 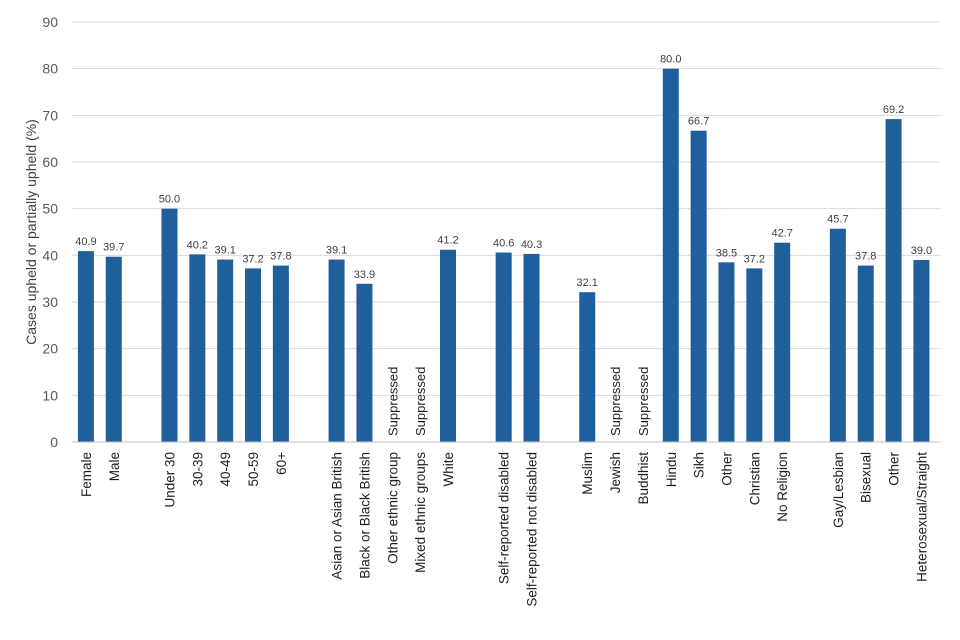 I want to click on x-category-label: 40-49, so click(x=225, y=469).